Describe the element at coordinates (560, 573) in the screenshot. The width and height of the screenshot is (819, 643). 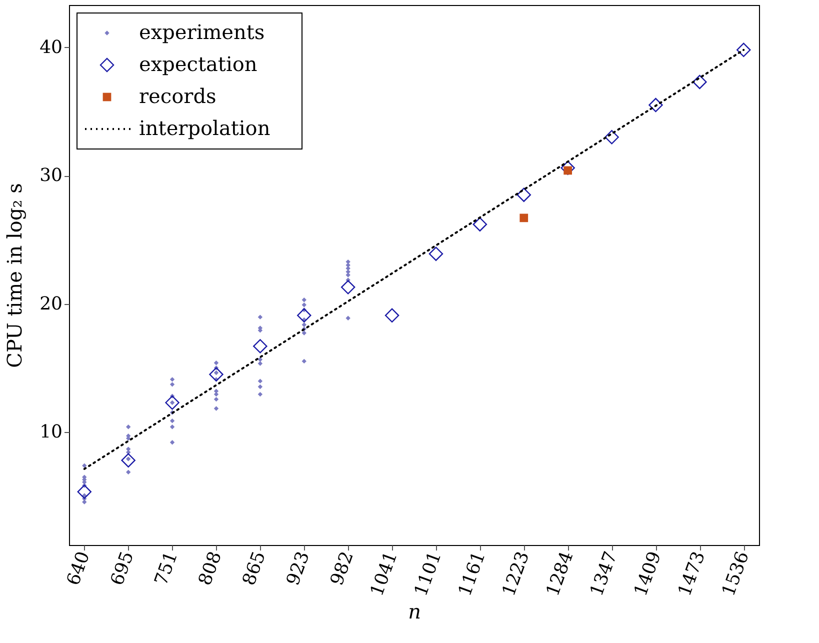
I see `x-tick-label: 1284` at that location.